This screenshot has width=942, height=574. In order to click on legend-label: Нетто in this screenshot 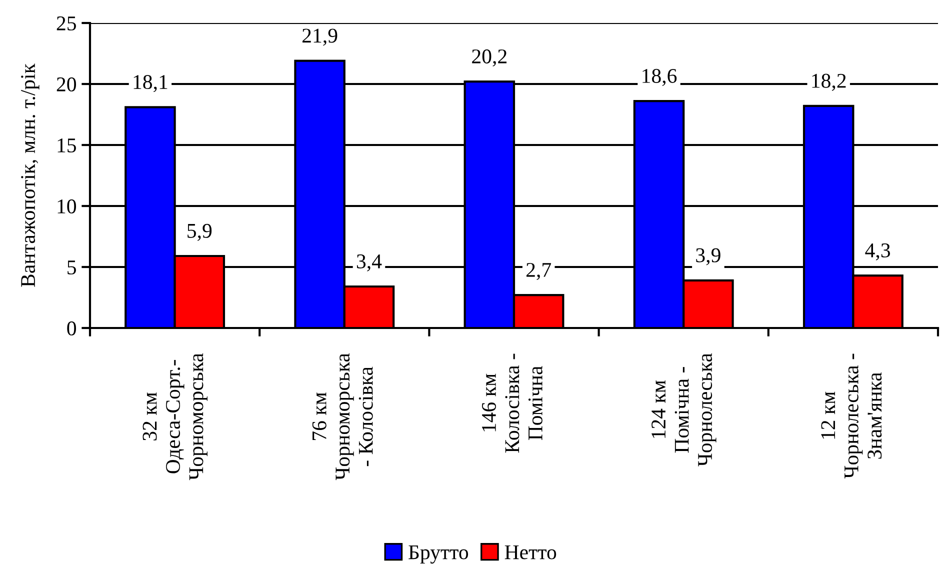, I will do `click(530, 552)`.